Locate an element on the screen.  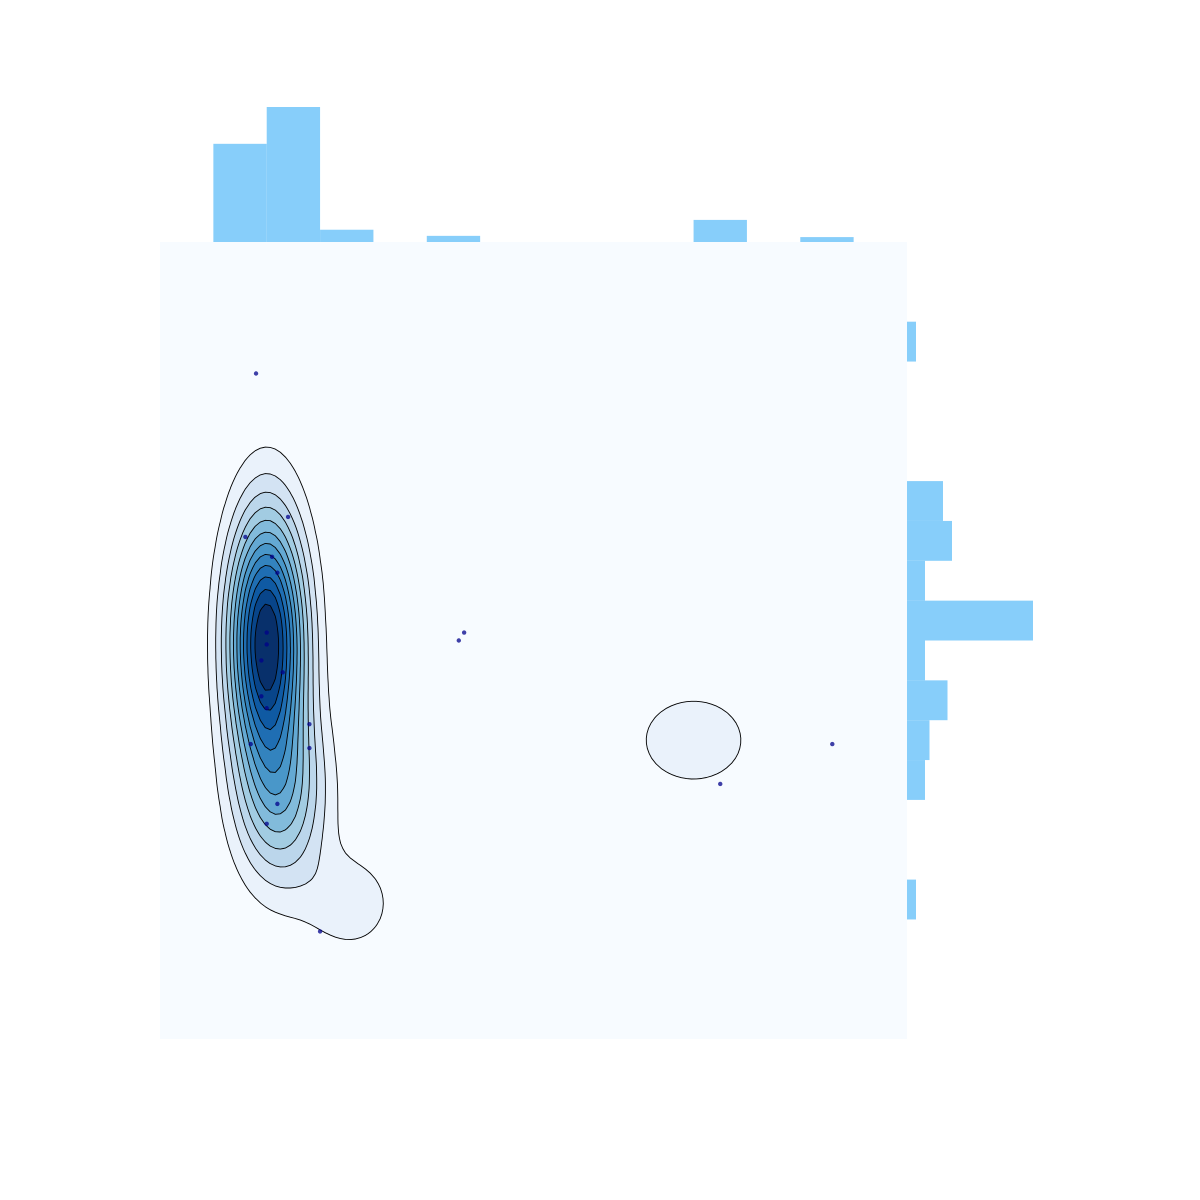
right-marginal-histogram is located at coordinates (970, 620).